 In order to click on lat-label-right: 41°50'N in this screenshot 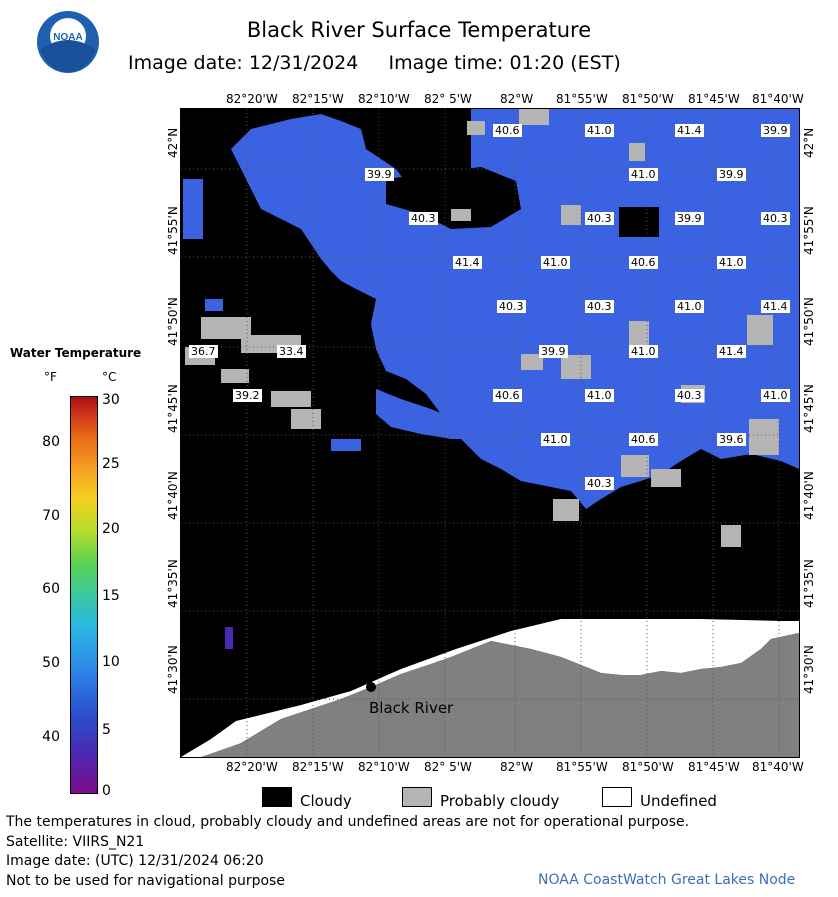, I will do `click(809, 321)`.